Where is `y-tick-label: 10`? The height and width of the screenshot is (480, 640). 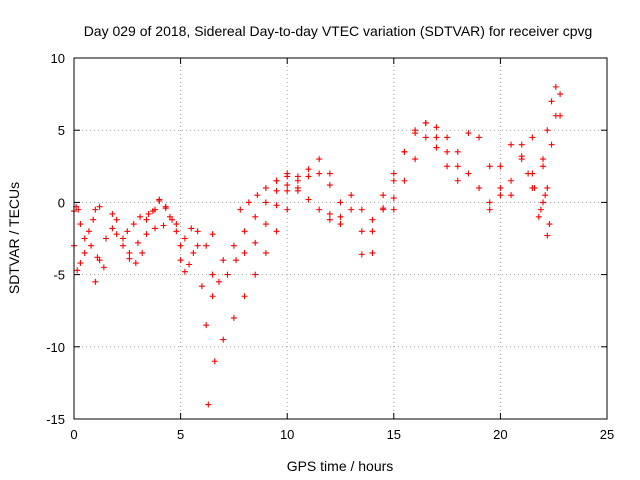
y-tick-label: 10 is located at coordinates (58, 58).